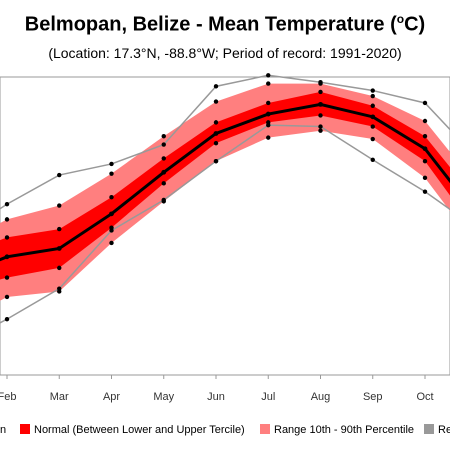 The width and height of the screenshot is (450, 450). Describe the element at coordinates (268, 397) in the screenshot. I see `x-tick-label: Jul` at that location.